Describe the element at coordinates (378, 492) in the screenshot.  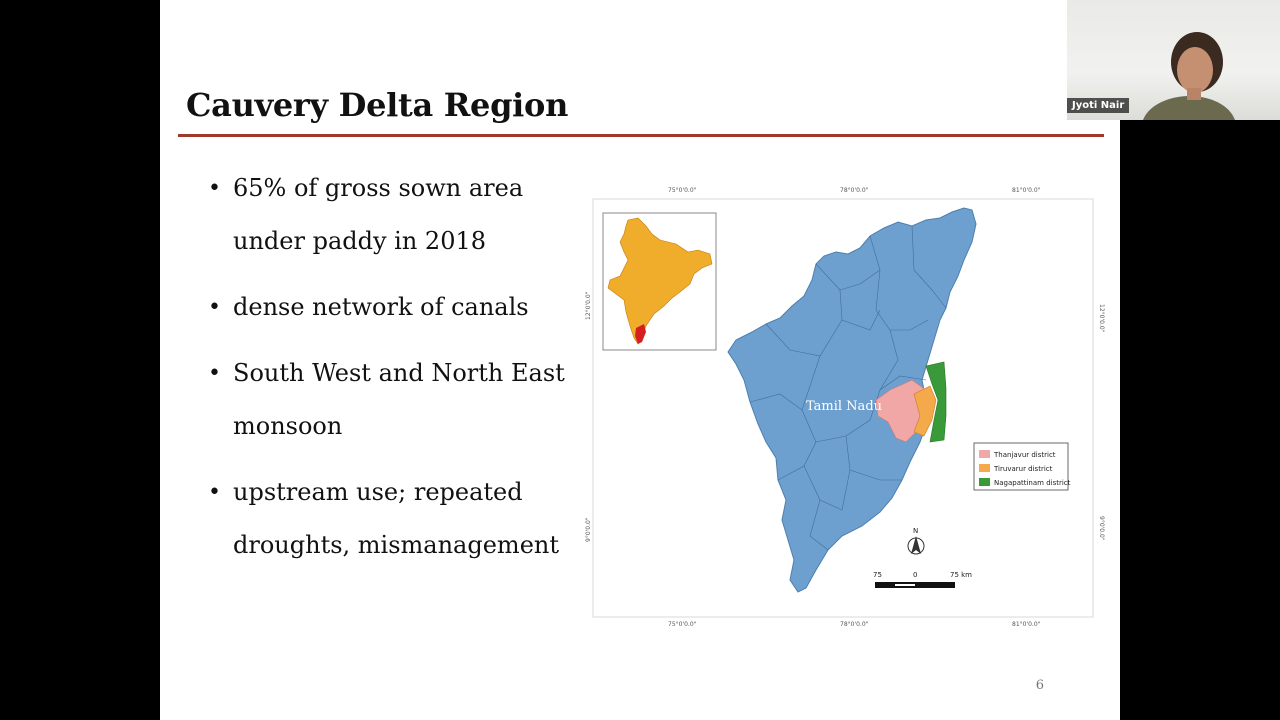
I see `bullet-text: upstream use; repeated` at that location.